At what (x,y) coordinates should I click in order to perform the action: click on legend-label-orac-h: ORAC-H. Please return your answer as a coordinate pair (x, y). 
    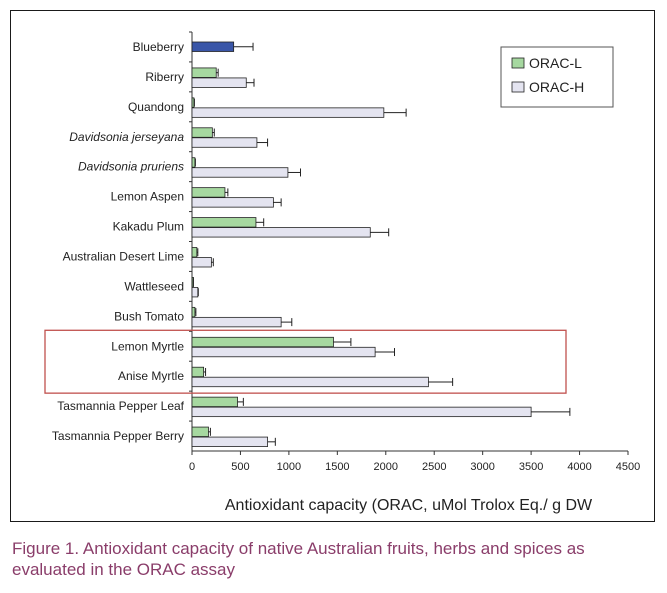
    Looking at the image, I should click on (556, 87).